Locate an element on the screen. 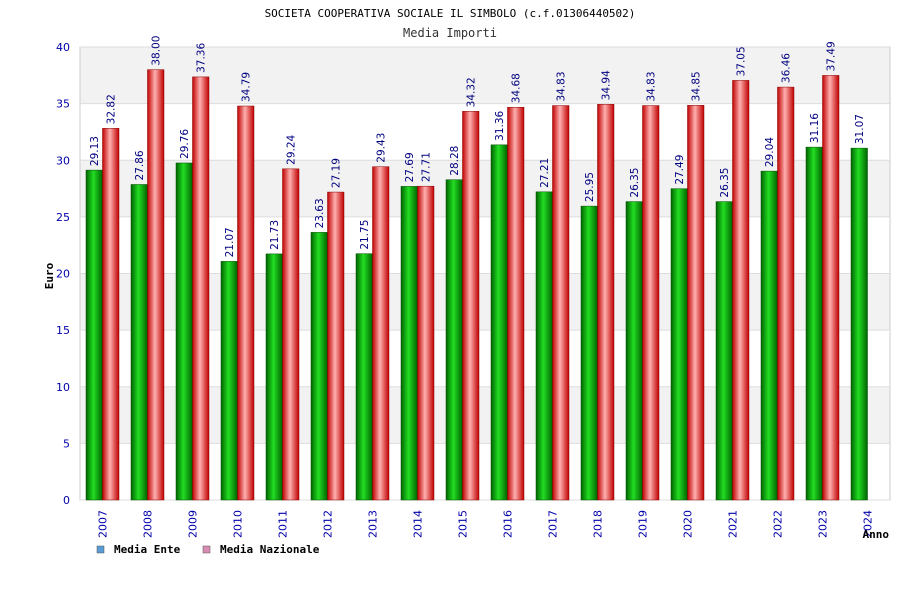 Image resolution: width=900 pixels, height=604 pixels. data-label: 37.36 is located at coordinates (202, 58).